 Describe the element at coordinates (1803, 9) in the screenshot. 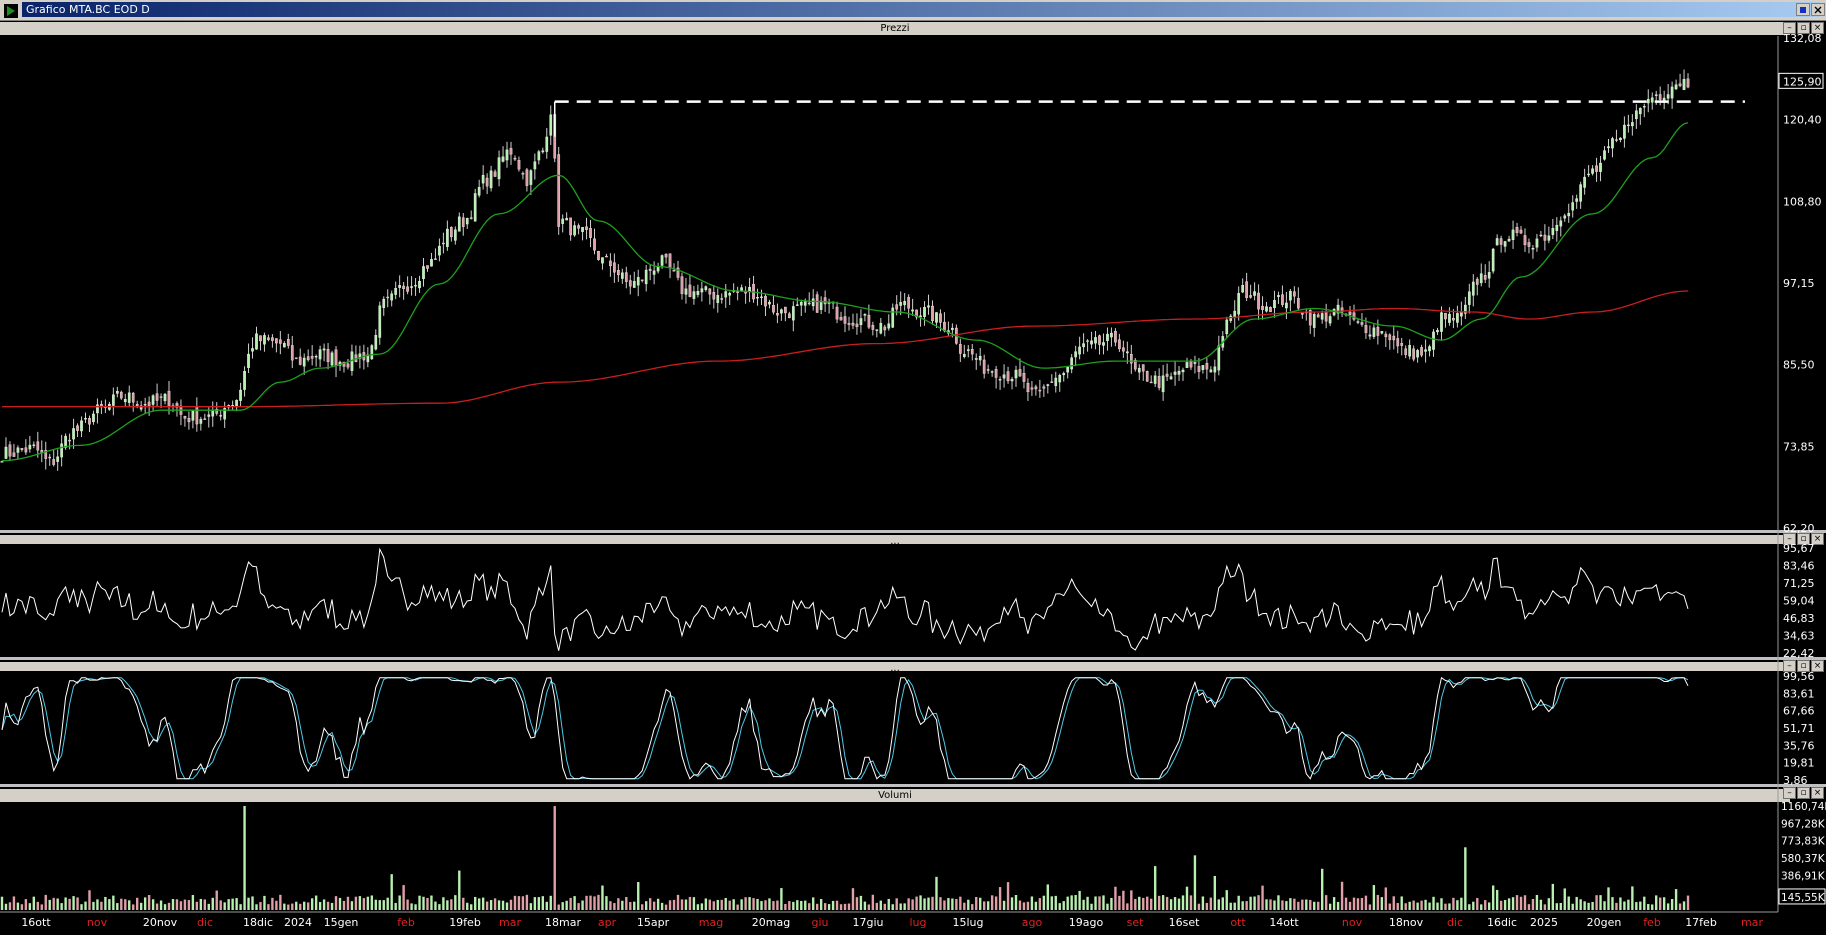

I see `minimize-button` at that location.